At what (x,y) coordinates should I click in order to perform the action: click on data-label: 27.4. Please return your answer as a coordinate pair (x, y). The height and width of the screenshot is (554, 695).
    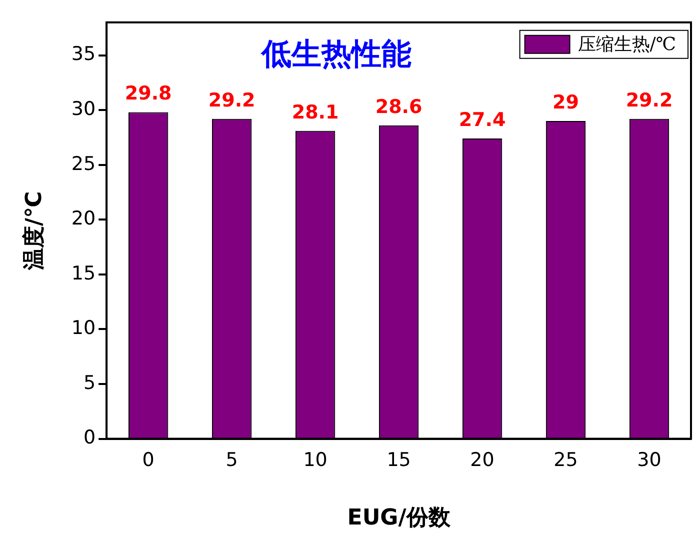
    Looking at the image, I should click on (482, 119).